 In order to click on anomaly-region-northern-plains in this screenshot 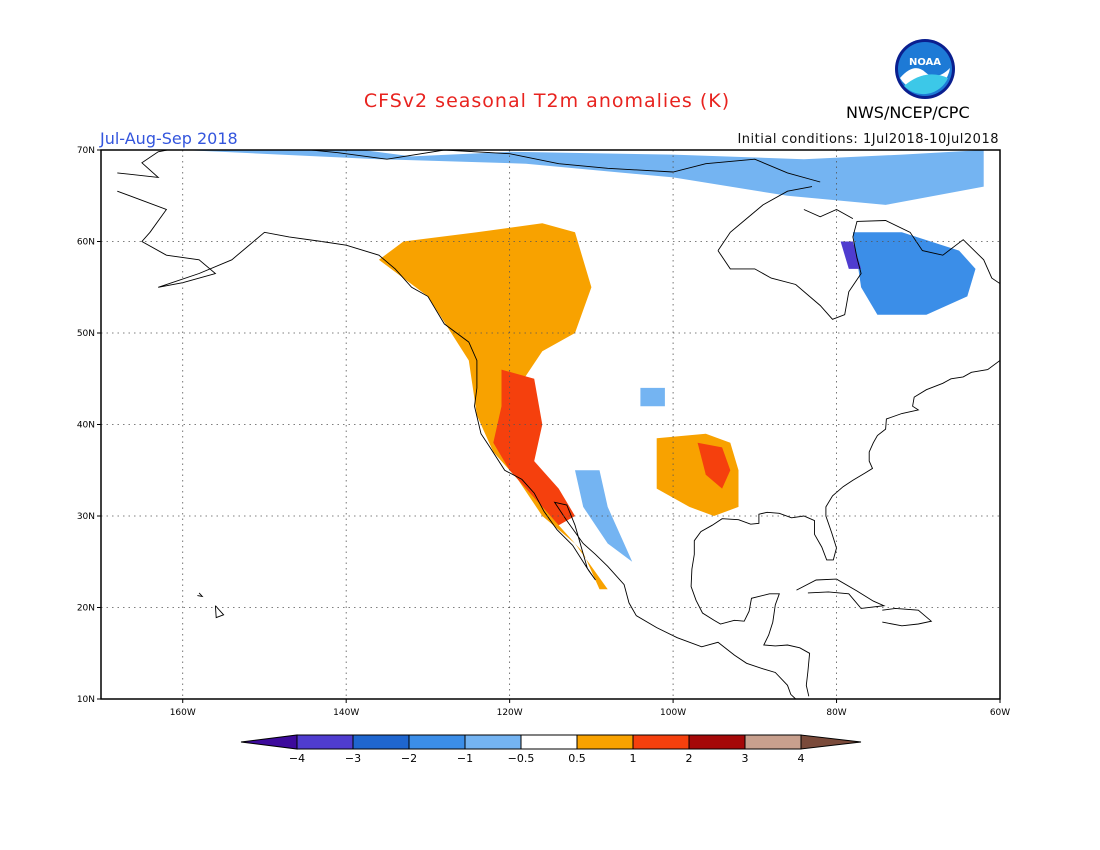, I will do `click(652, 397)`.